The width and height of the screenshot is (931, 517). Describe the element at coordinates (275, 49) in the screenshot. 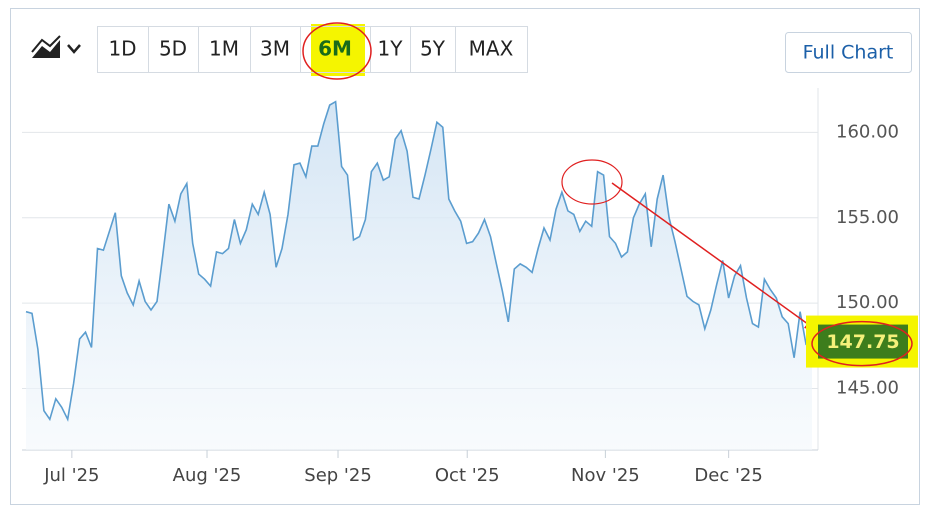

I see `range-label: 3M` at that location.